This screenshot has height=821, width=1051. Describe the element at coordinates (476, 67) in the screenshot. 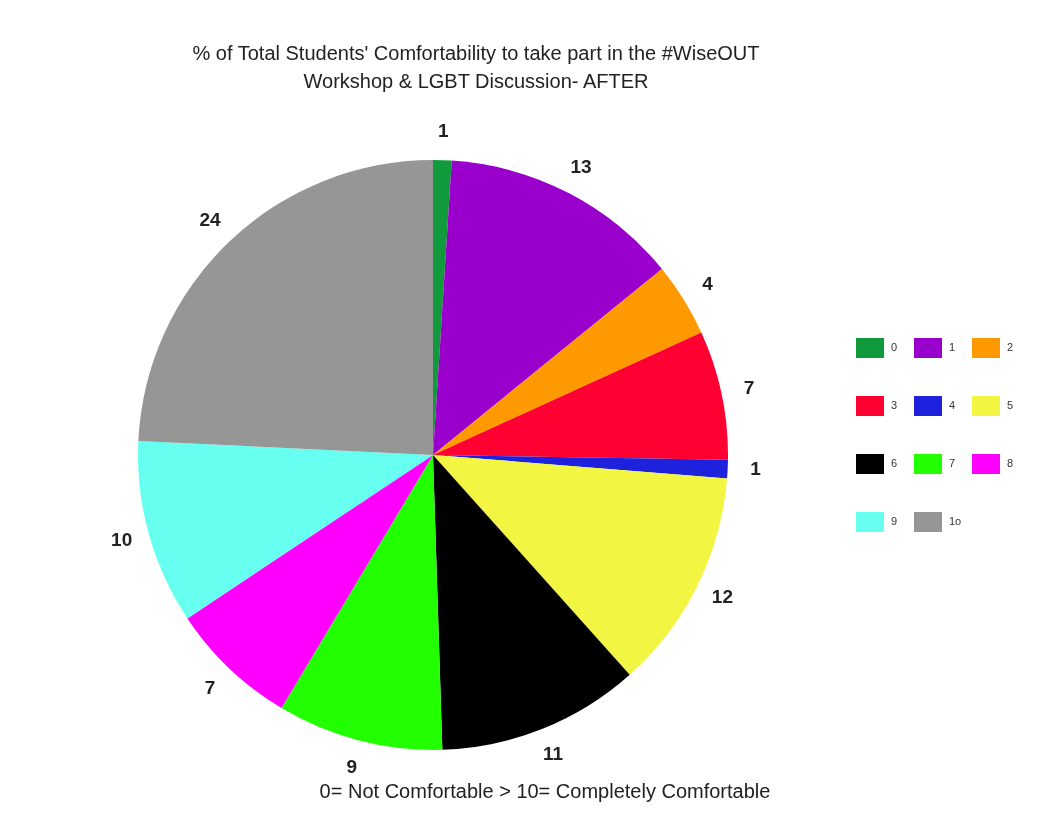

I see `chart-title: % of Total Students' Comfortability to take part in the #WiseOUT Workshop & LGBT Discussion- AFTER` at that location.